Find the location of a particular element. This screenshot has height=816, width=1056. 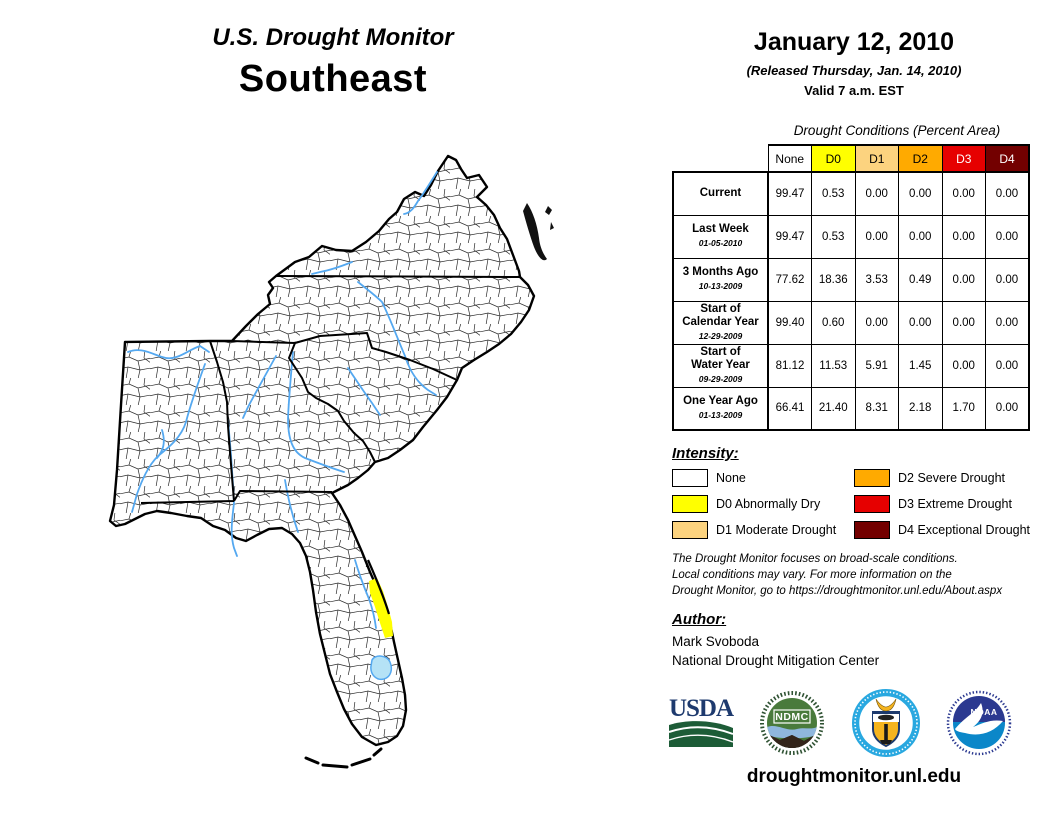

legend-item-d0: D0 Abnormally Dry is located at coordinates (754, 504).